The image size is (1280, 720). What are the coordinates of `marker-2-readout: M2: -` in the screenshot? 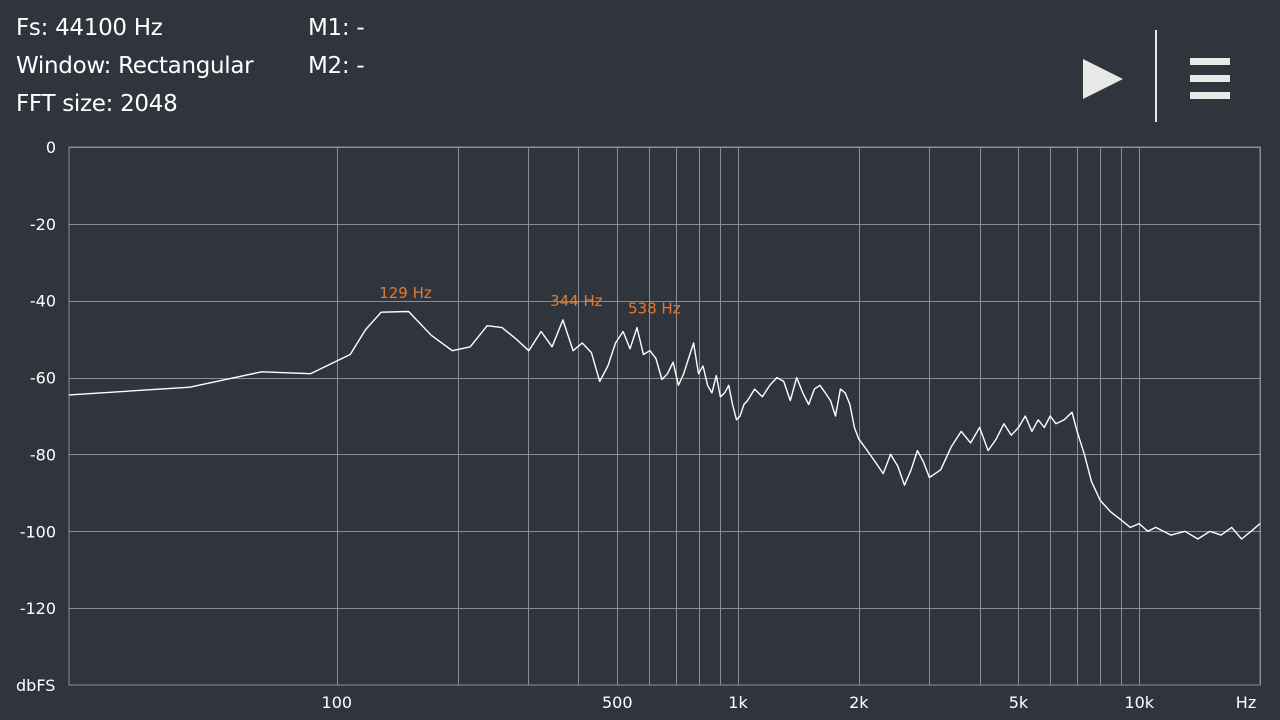 It's located at (336, 66).